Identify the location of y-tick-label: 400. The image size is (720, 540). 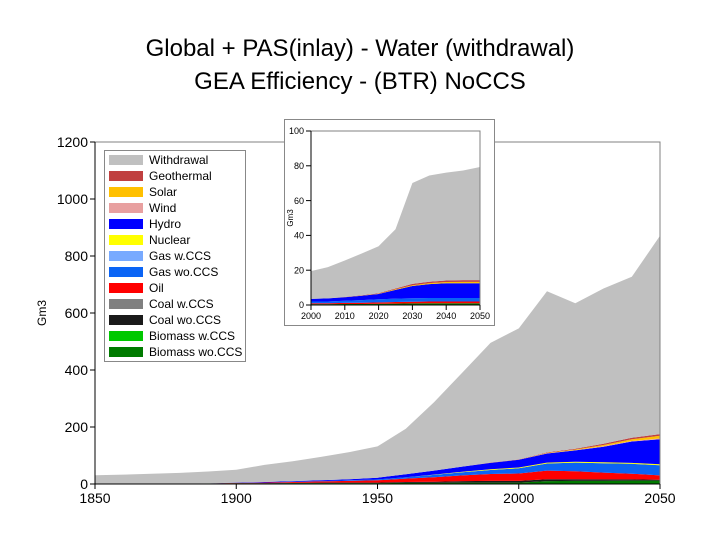
(77, 370).